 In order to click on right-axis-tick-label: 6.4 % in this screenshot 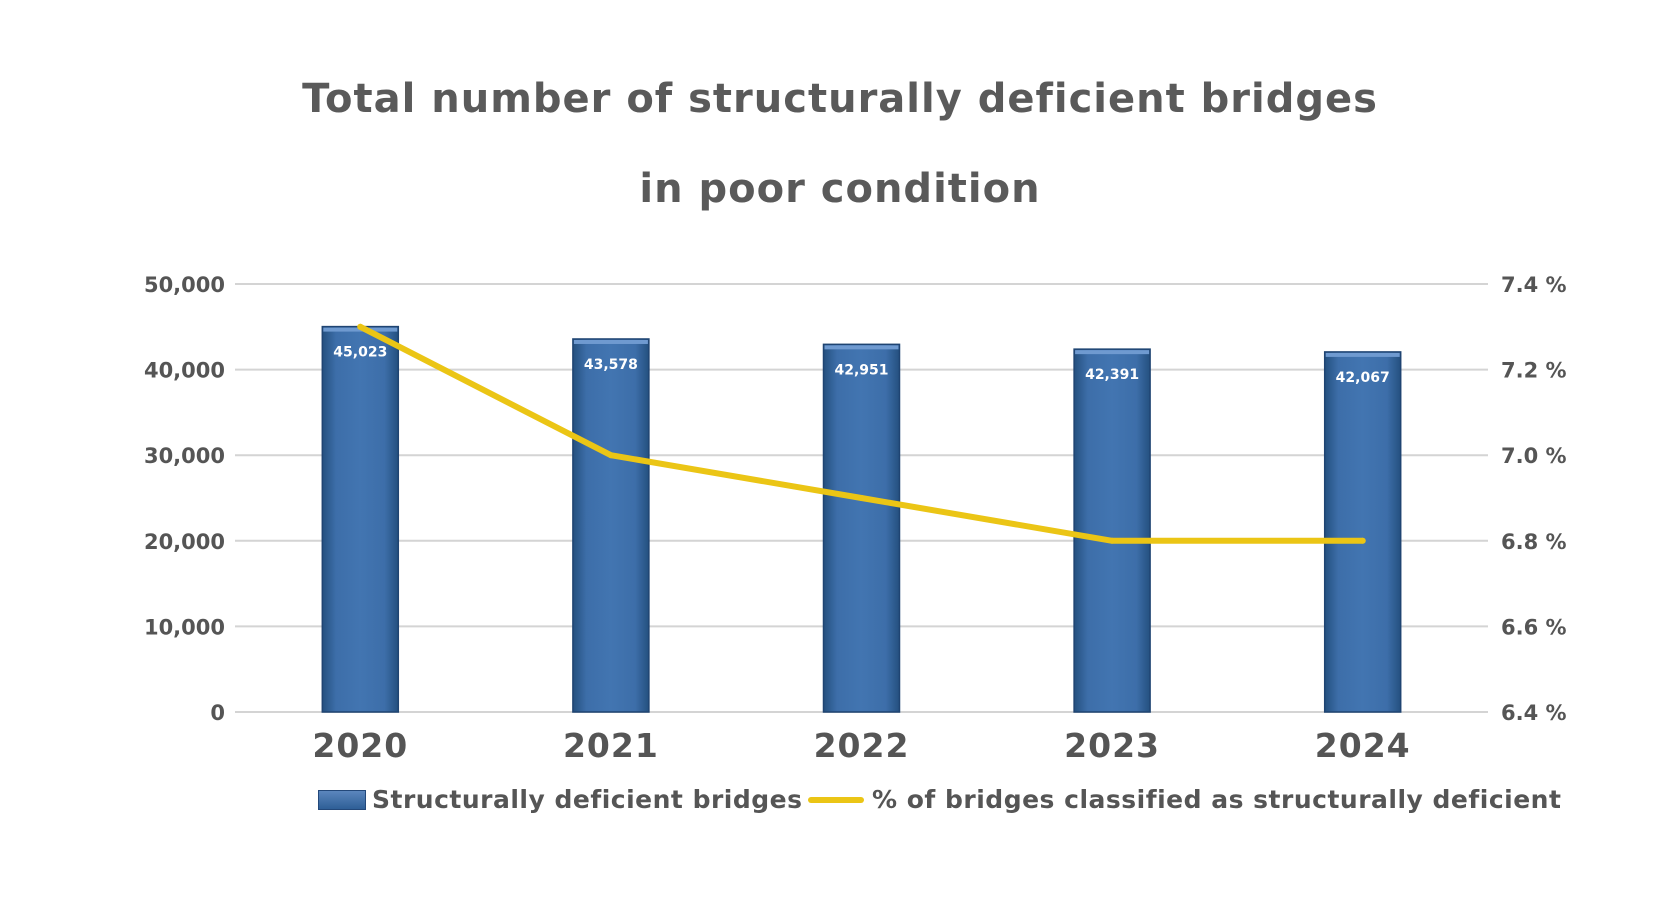, I will do `click(1534, 713)`.